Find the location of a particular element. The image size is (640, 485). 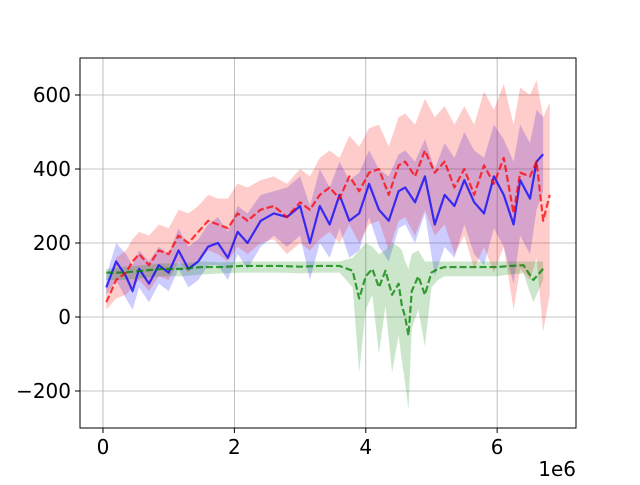

y-tick-label: 400 is located at coordinates (52, 169).